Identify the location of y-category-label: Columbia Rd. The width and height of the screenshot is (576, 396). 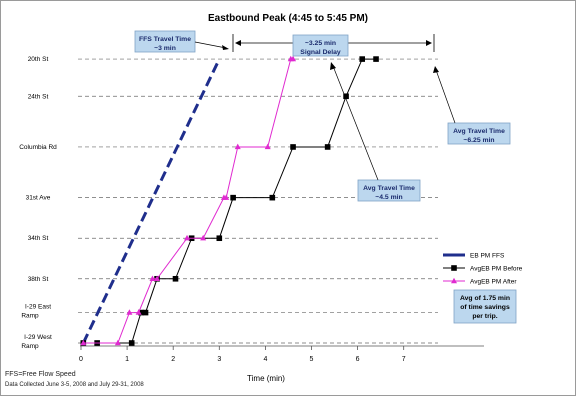
(38, 147).